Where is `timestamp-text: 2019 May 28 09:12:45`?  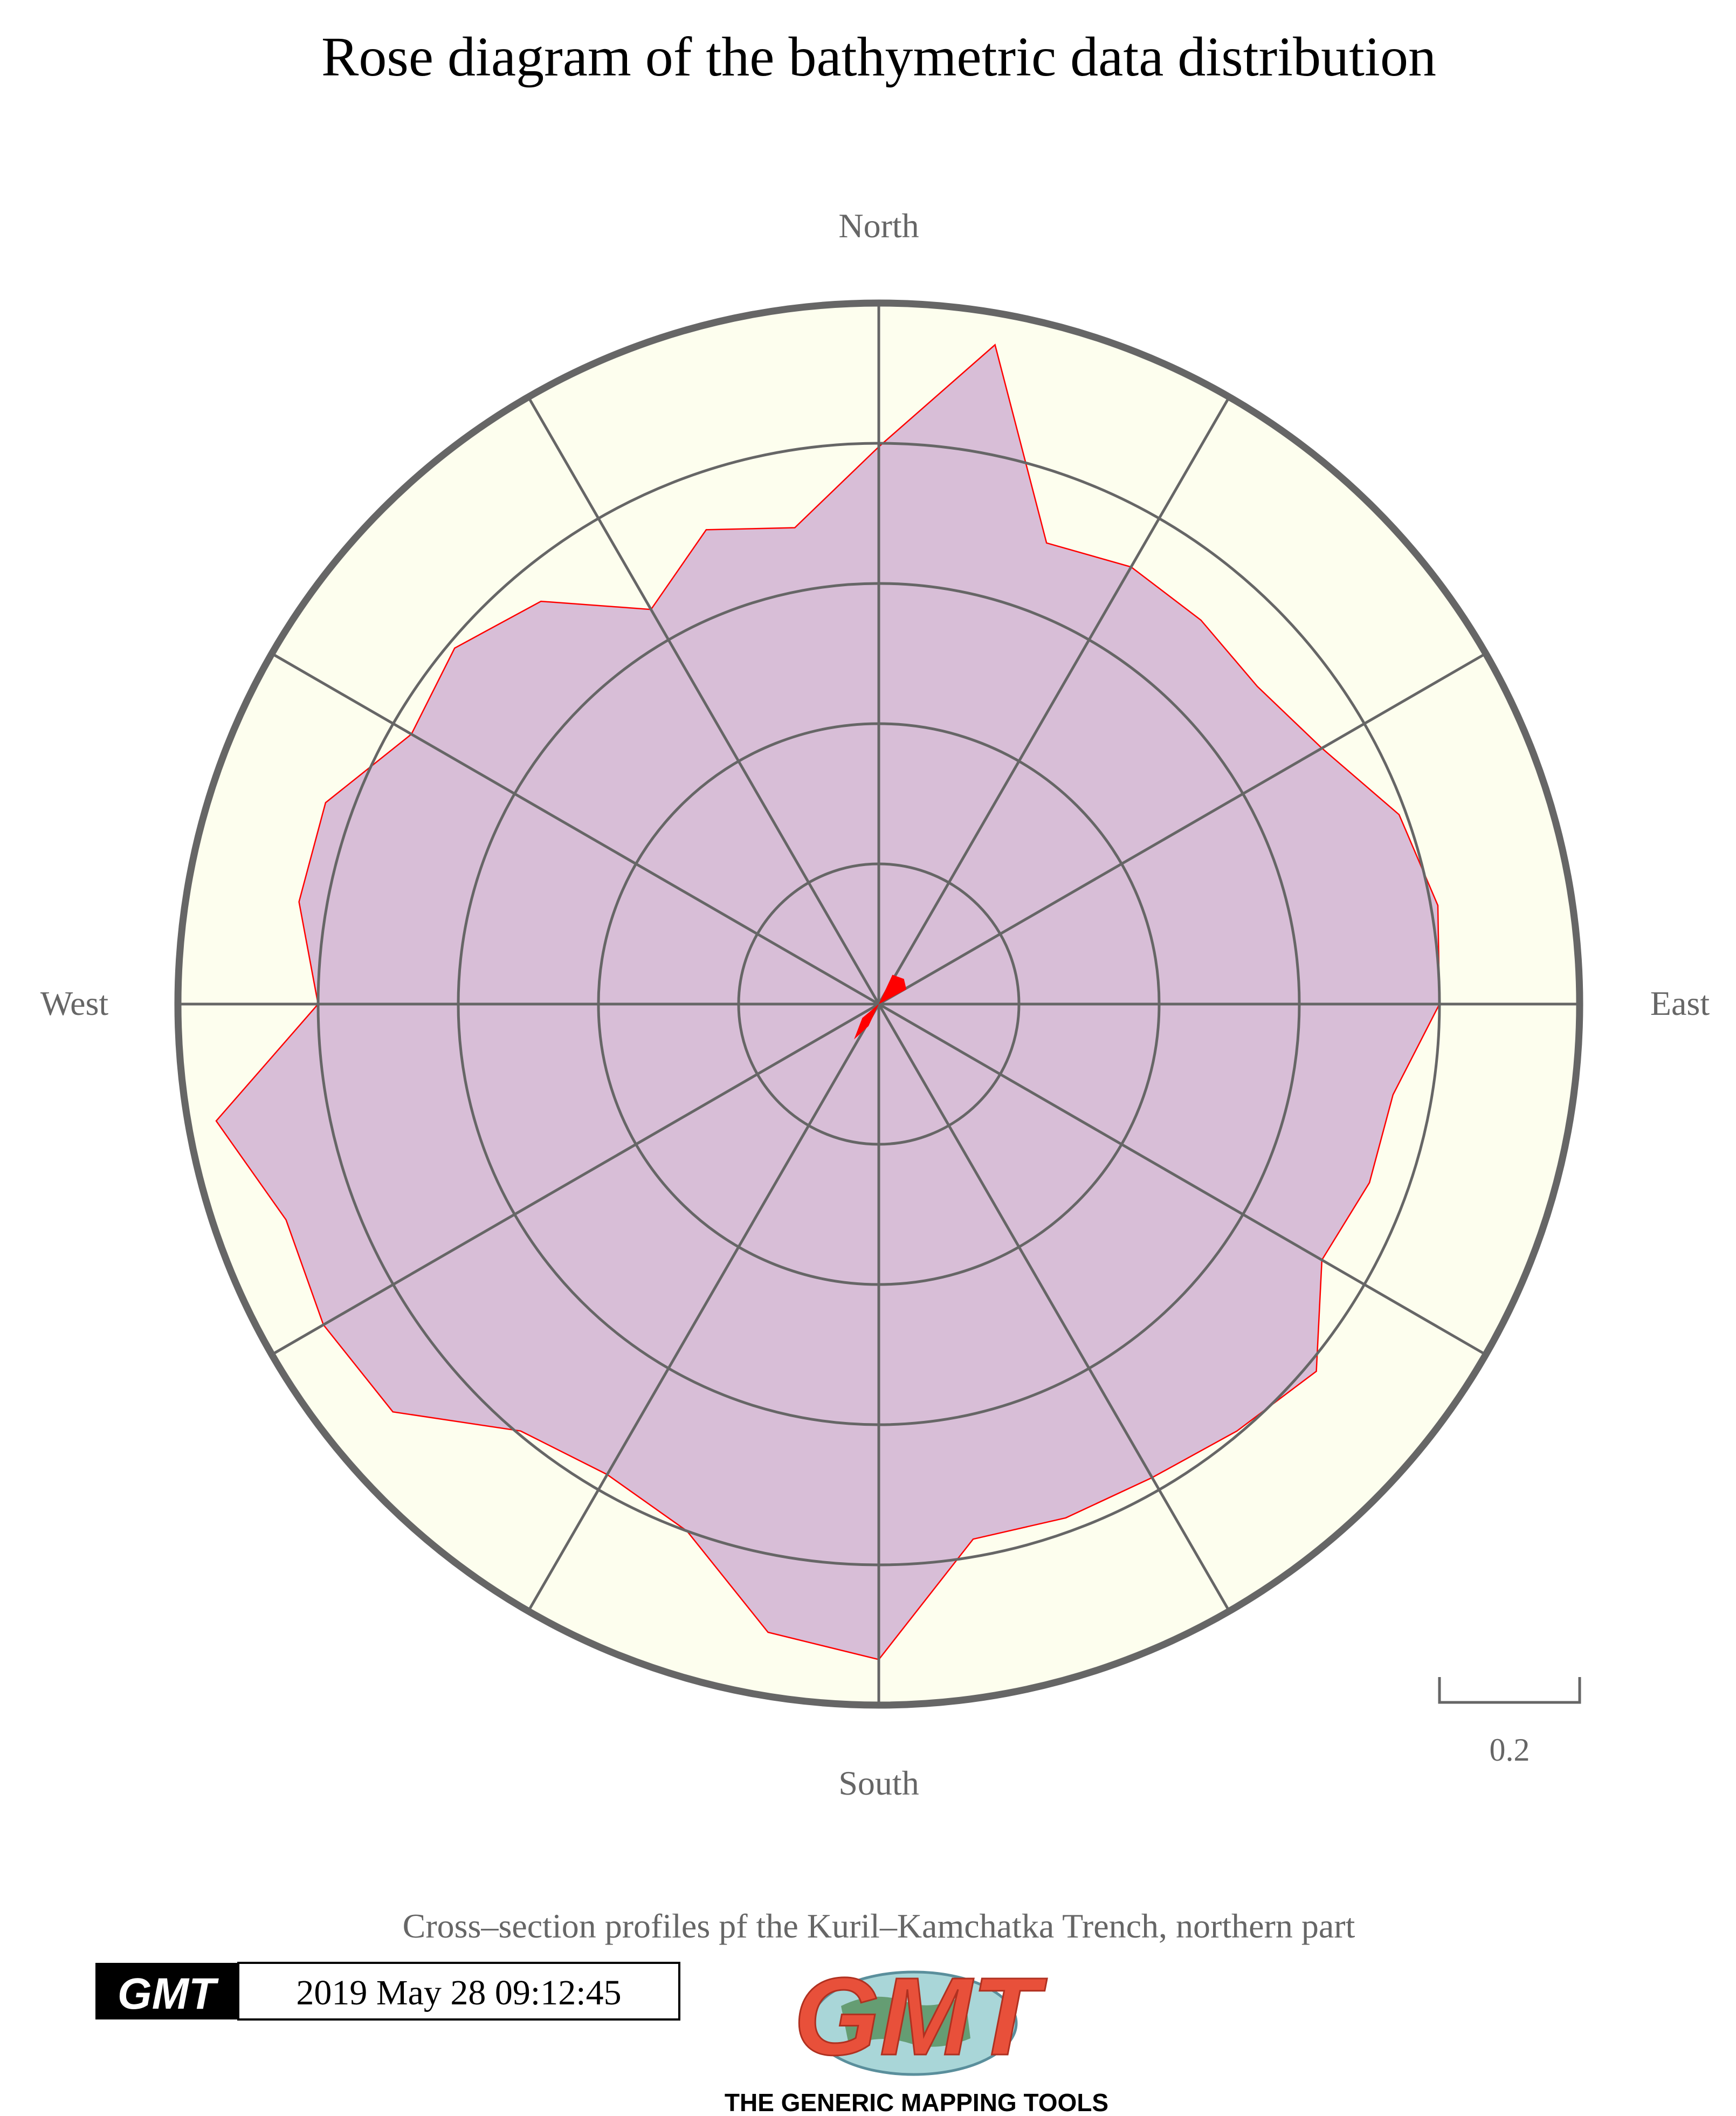
timestamp-text: 2019 May 28 09:12:45 is located at coordinates (458, 1992).